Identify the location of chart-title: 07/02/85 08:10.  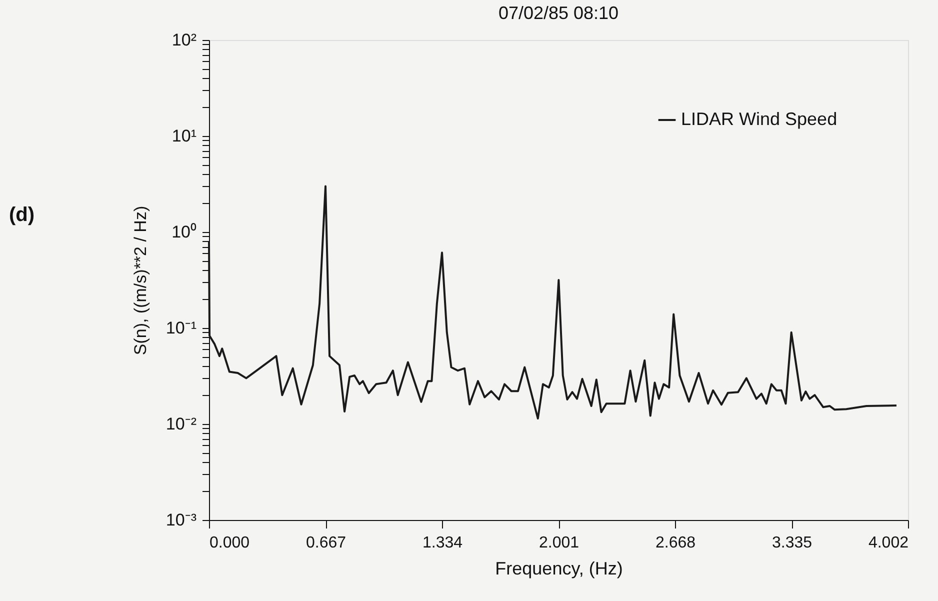
(558, 13).